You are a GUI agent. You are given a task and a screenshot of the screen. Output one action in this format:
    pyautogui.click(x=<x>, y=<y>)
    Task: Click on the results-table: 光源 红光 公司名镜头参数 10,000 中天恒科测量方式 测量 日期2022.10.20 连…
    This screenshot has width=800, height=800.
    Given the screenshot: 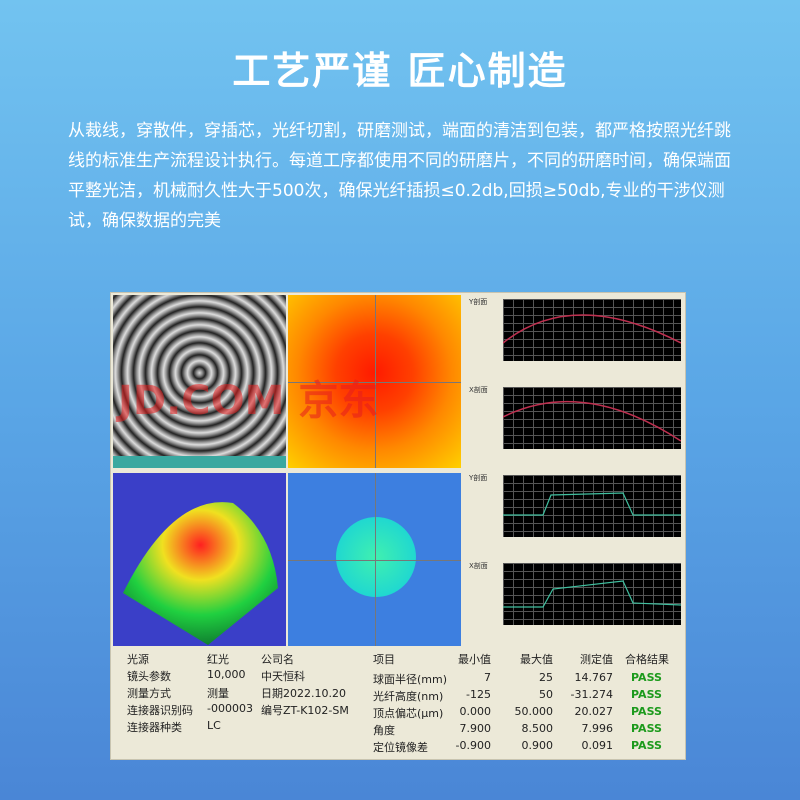 What is the action you would take?
    pyautogui.click(x=399, y=704)
    